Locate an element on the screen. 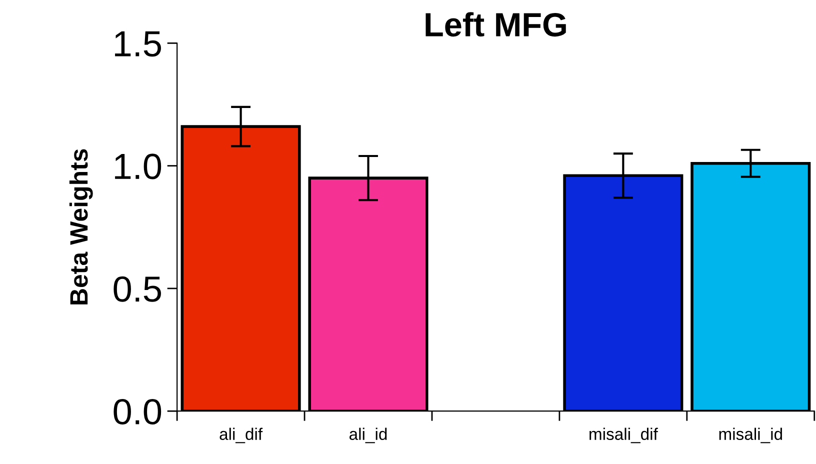 Image resolution: width=816 pixels, height=464 pixels. x-tick-label: misali_id is located at coordinates (750, 436).